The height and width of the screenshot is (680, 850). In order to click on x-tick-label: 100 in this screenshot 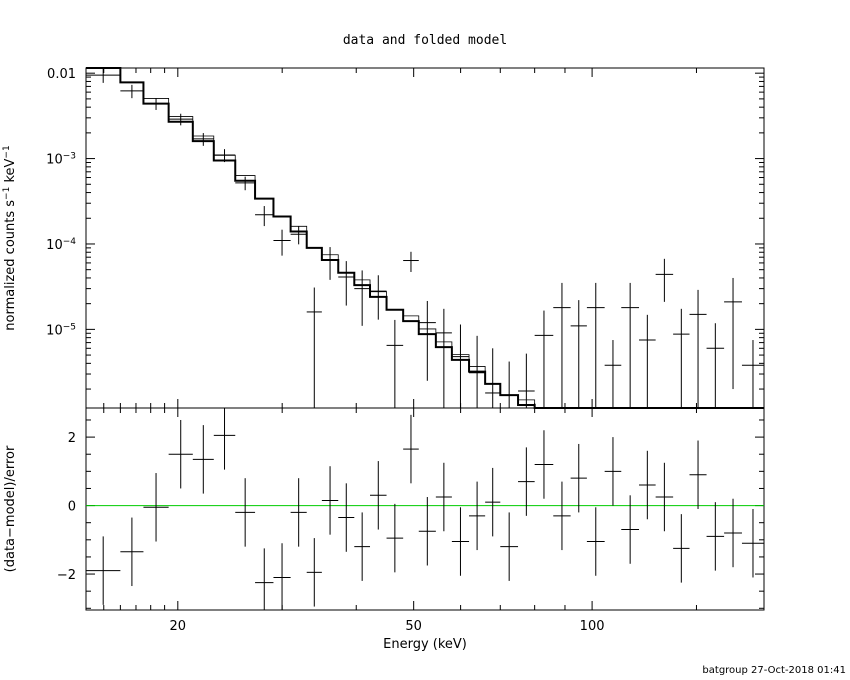, I will do `click(592, 626)`.